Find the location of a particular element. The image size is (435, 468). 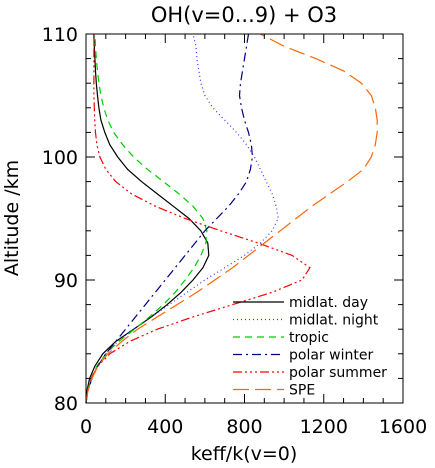

x-axis-label: keff/k(v=0) is located at coordinates (244, 454).